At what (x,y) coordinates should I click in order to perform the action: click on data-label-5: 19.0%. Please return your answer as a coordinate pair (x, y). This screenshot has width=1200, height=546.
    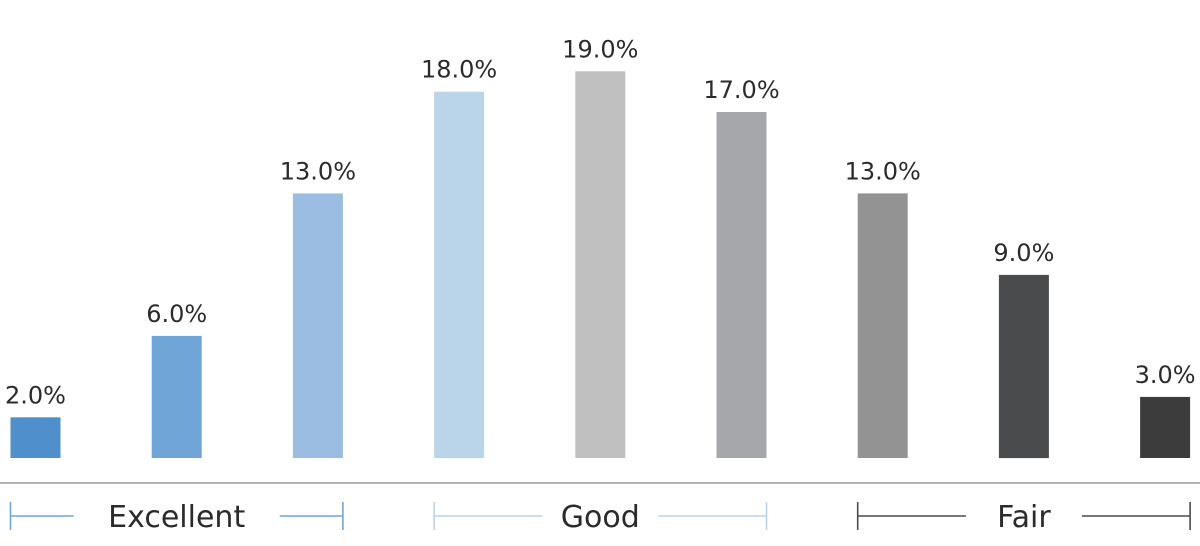
    Looking at the image, I should click on (600, 49).